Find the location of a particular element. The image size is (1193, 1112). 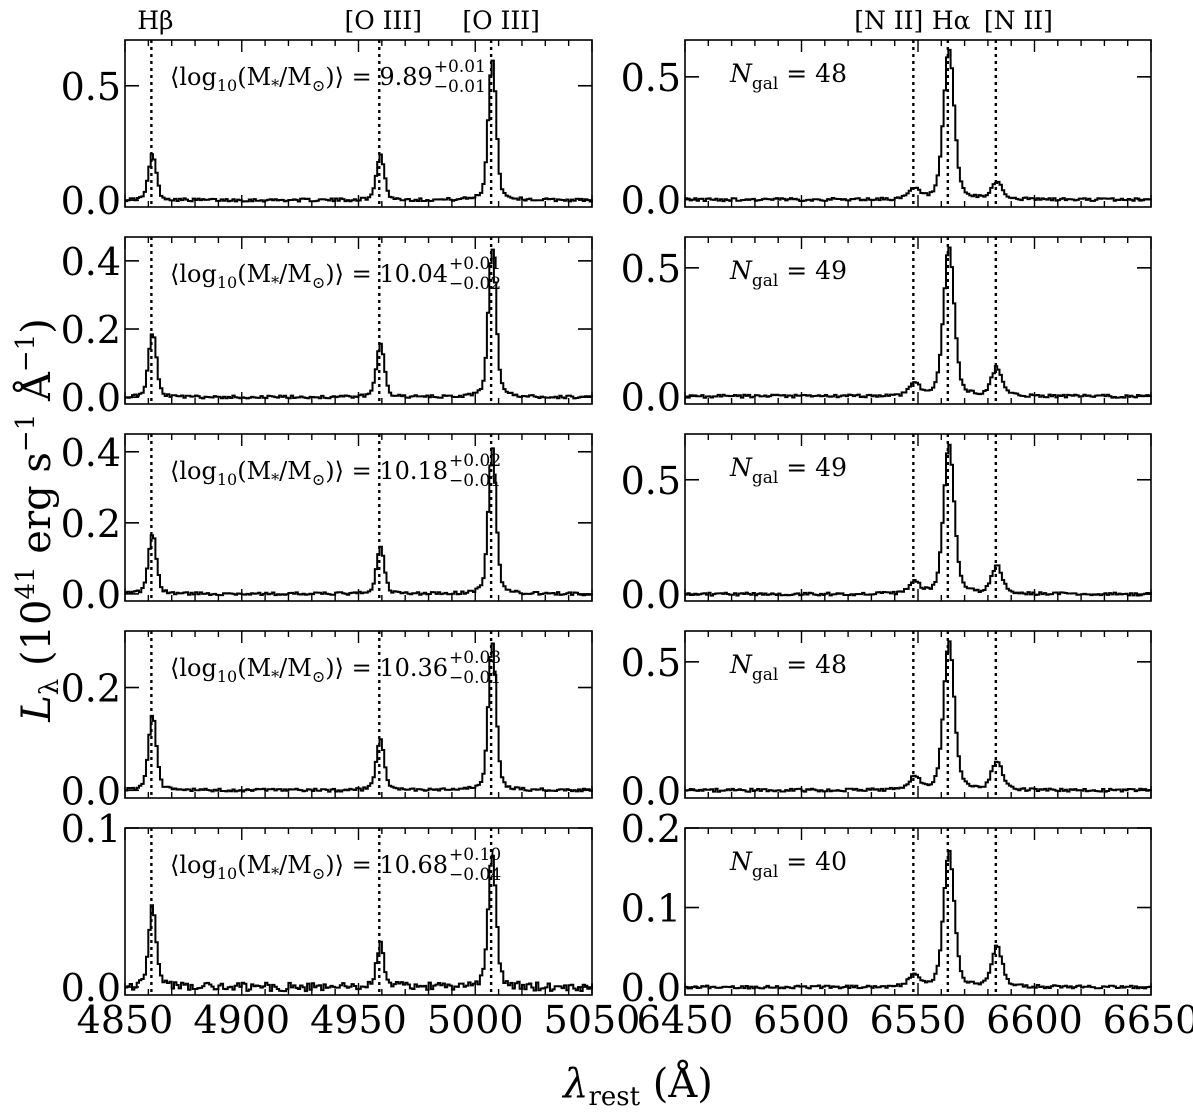

mass-upper-error: +0.03 is located at coordinates (475, 658).